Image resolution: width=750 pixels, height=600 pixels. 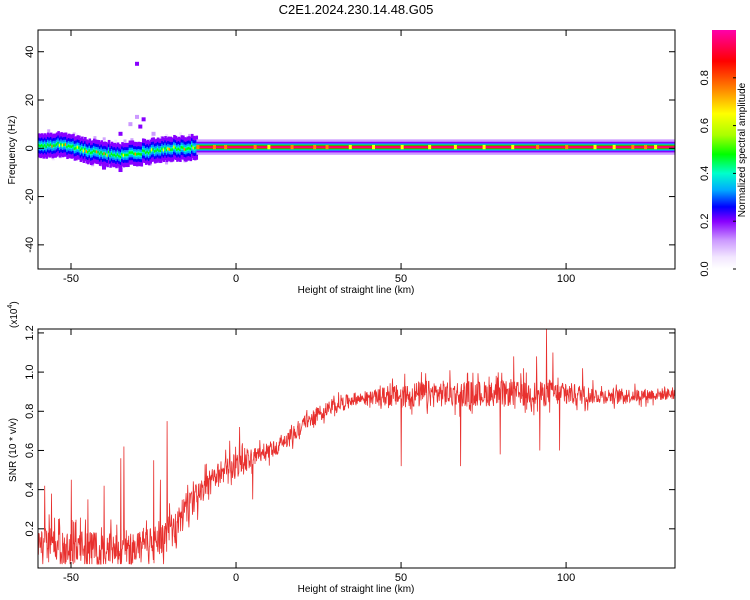 What do you see at coordinates (356, 290) in the screenshot?
I see `spectrogram-x-label: Height of straight line (km)` at bounding box center [356, 290].